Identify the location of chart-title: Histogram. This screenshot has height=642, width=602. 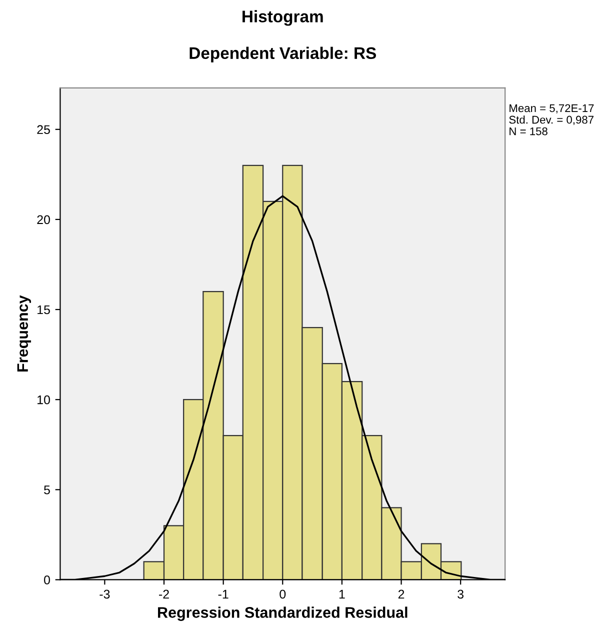
(282, 18).